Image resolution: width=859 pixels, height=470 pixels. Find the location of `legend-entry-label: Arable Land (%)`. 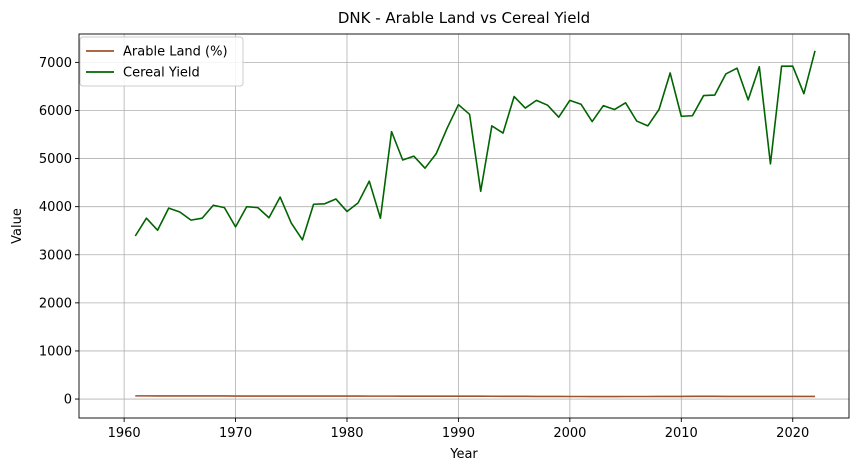

legend-entry-label: Arable Land (%) is located at coordinates (175, 52).